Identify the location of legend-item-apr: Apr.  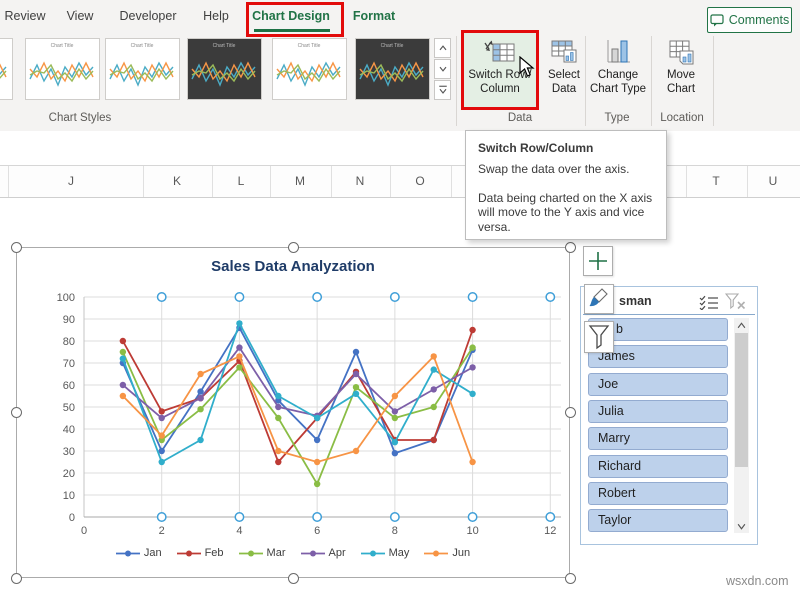
(323, 553).